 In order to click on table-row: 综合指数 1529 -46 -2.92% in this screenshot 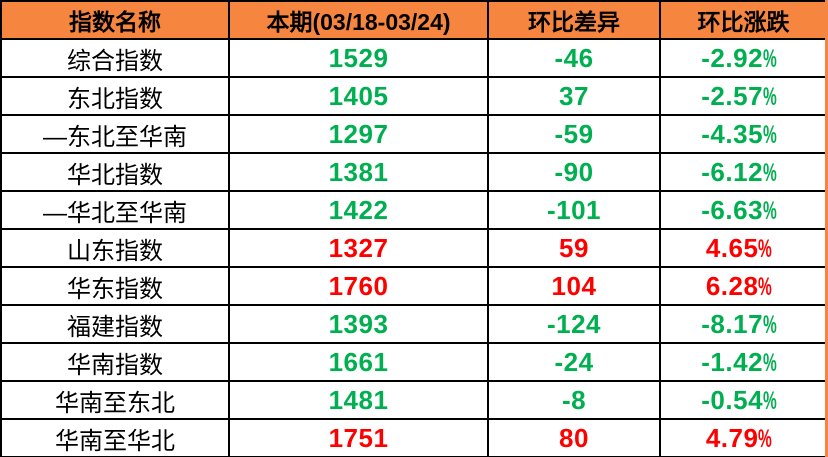, I will do `click(414, 58)`.